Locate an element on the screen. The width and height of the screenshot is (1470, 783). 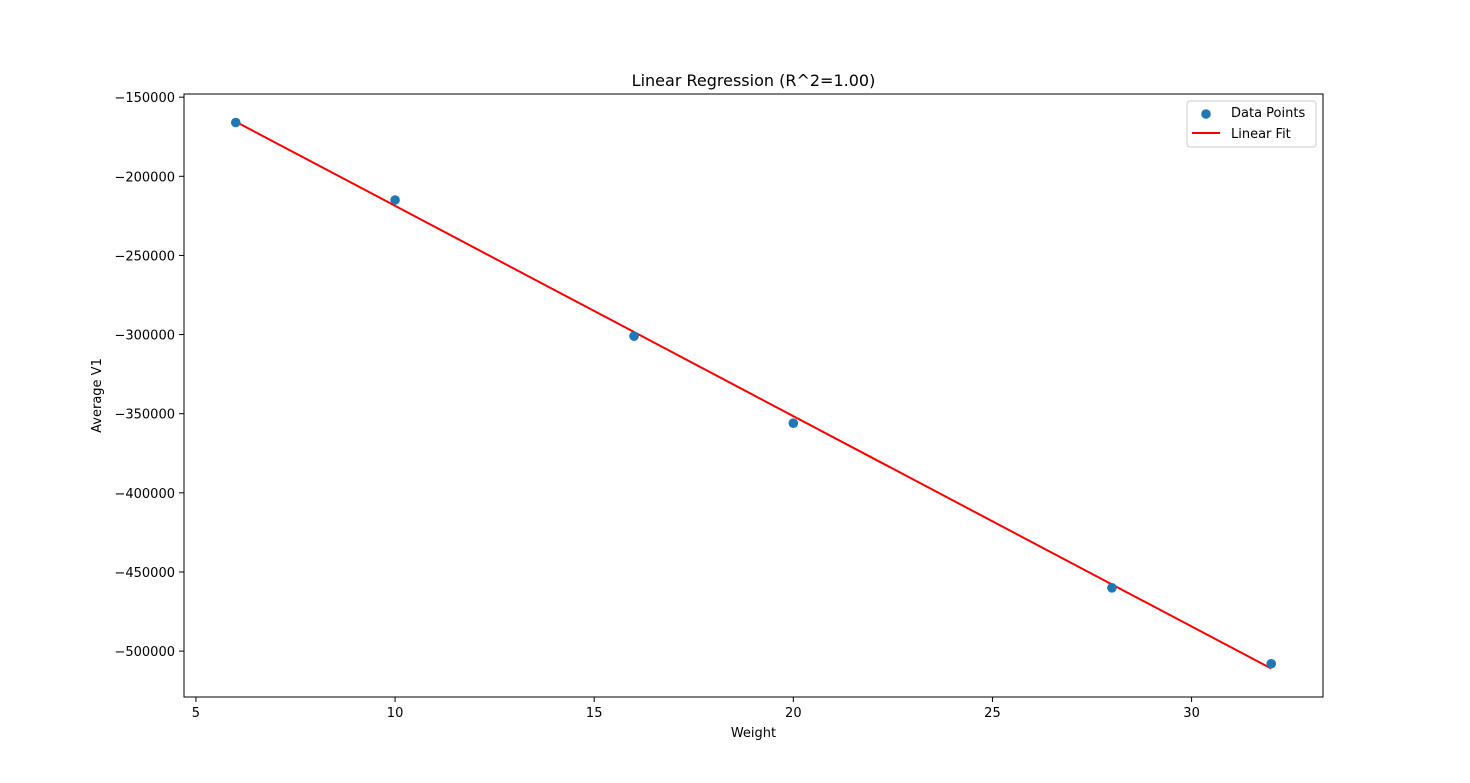
y-tick-label: −150000 is located at coordinates (144, 98).